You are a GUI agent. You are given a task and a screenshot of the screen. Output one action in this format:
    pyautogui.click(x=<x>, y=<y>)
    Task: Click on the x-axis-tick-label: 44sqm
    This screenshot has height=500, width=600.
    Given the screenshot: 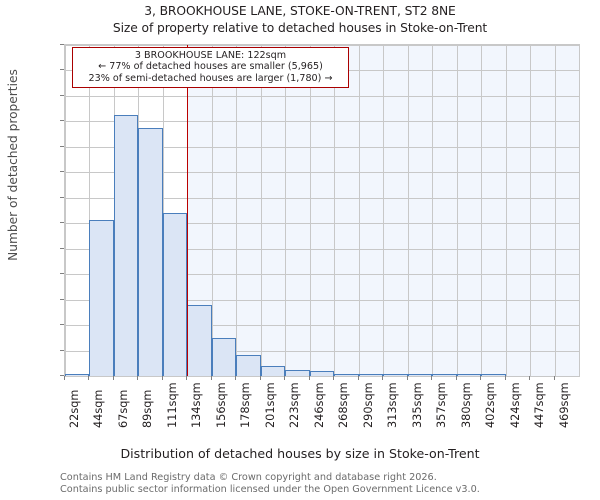 What is the action you would take?
    pyautogui.click(x=99, y=408)
    